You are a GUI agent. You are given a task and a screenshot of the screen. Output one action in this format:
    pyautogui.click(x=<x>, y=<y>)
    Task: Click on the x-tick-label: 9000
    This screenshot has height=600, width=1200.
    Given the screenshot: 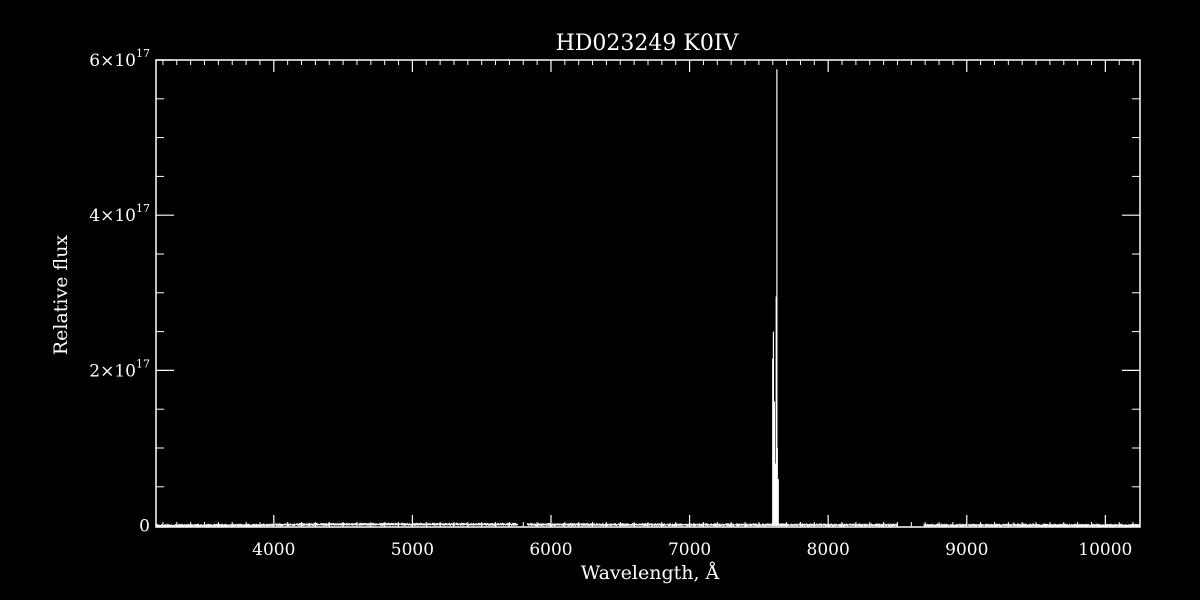 What is the action you would take?
    pyautogui.click(x=966, y=550)
    